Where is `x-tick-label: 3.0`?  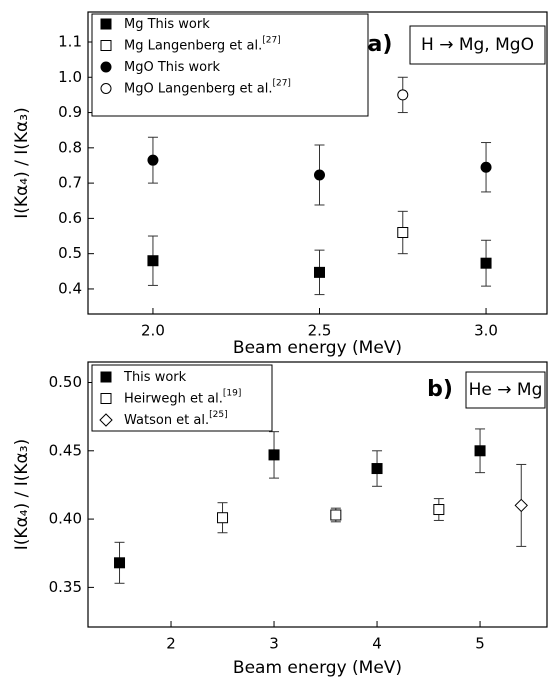 x-tick-label: 3.0 is located at coordinates (486, 331).